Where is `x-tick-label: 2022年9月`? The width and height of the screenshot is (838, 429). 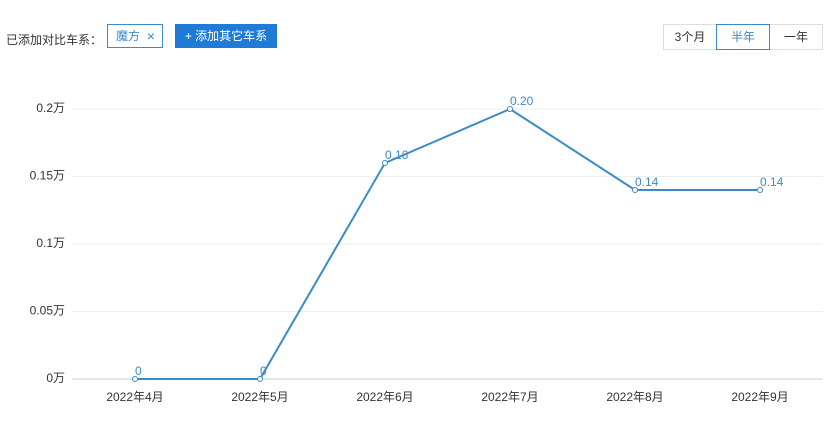 x-tick-label: 2022年9月 is located at coordinates (759, 397).